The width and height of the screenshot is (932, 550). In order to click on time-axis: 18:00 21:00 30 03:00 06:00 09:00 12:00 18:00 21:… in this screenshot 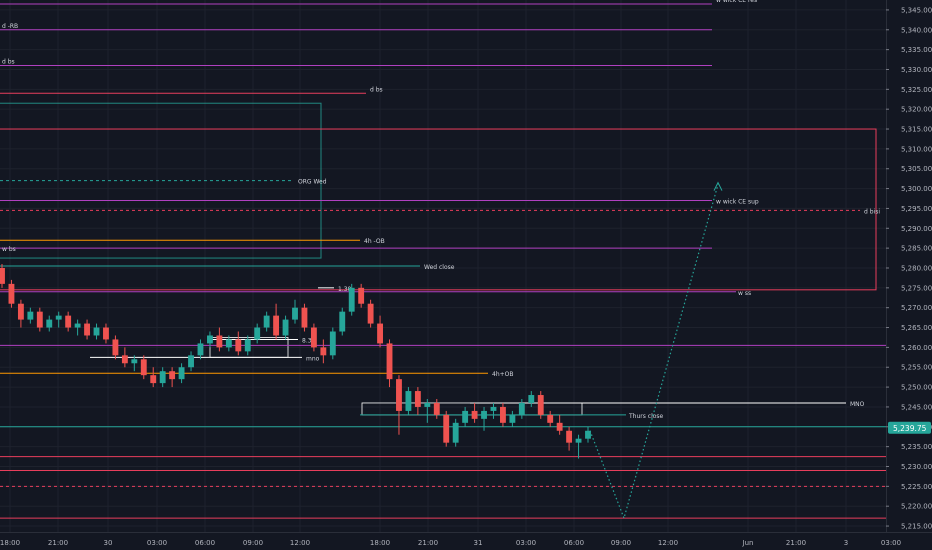, I will do `click(466, 541)`.